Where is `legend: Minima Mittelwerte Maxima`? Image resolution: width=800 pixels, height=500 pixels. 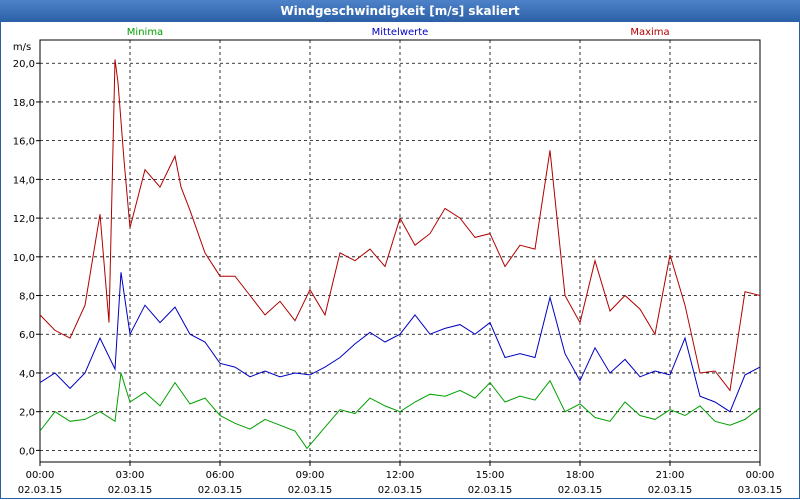
legend: Minima Mittelwerte Maxima is located at coordinates (398, 32).